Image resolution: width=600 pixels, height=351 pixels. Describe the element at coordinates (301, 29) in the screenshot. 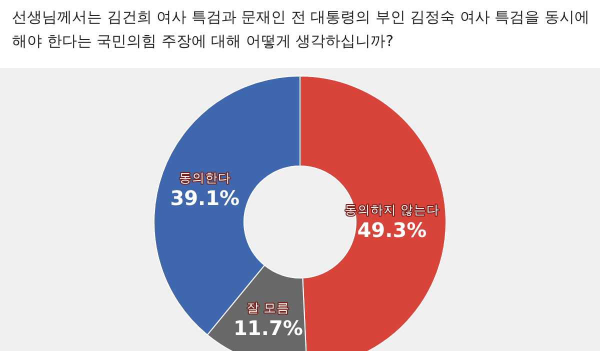

I see `title: 선생님께서는 김건희 여사 특검과 문재인 전 대통령의 부인 김정숙 여사 특검을 동시에 해야 한다는 국민의힘 주장에 대해 어떻게 생각하십니까?` at that location.